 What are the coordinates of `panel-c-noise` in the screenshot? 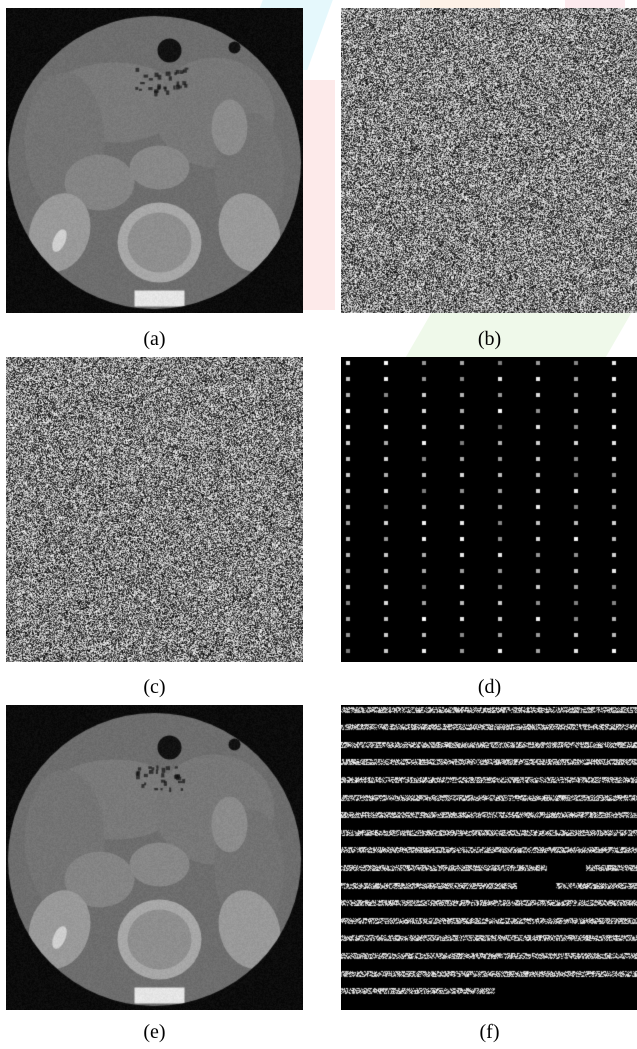 It's located at (154, 509).